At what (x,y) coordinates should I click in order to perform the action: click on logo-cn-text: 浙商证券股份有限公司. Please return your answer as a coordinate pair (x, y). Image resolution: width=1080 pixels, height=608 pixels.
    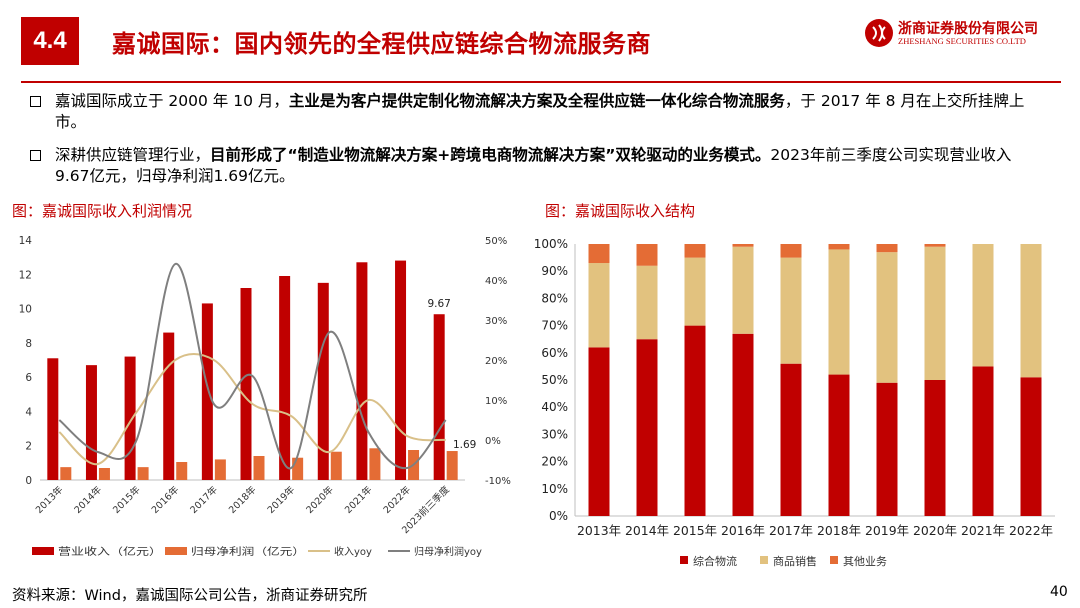
    Looking at the image, I should click on (968, 29).